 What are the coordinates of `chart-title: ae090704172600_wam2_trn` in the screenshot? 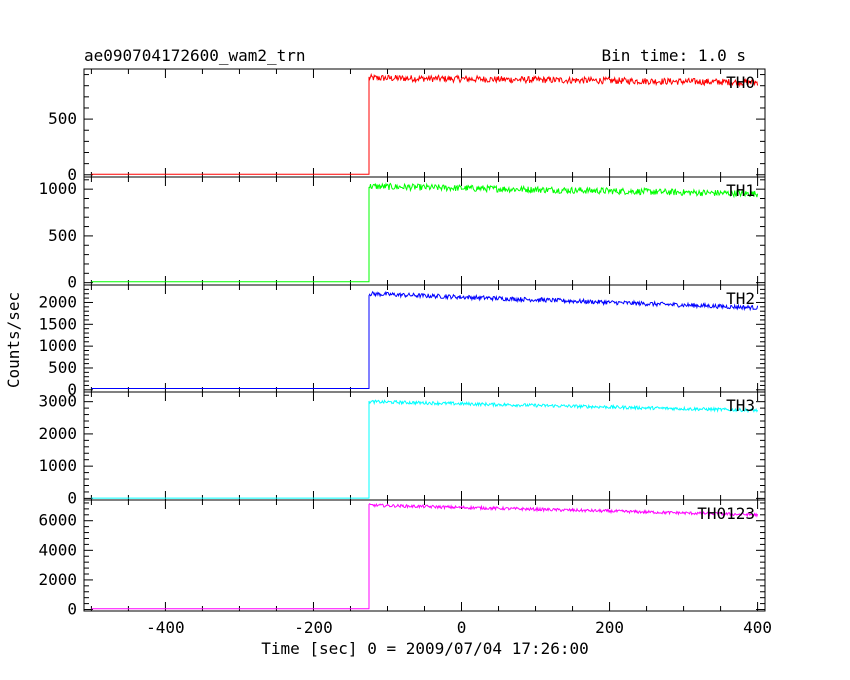 It's located at (195, 55).